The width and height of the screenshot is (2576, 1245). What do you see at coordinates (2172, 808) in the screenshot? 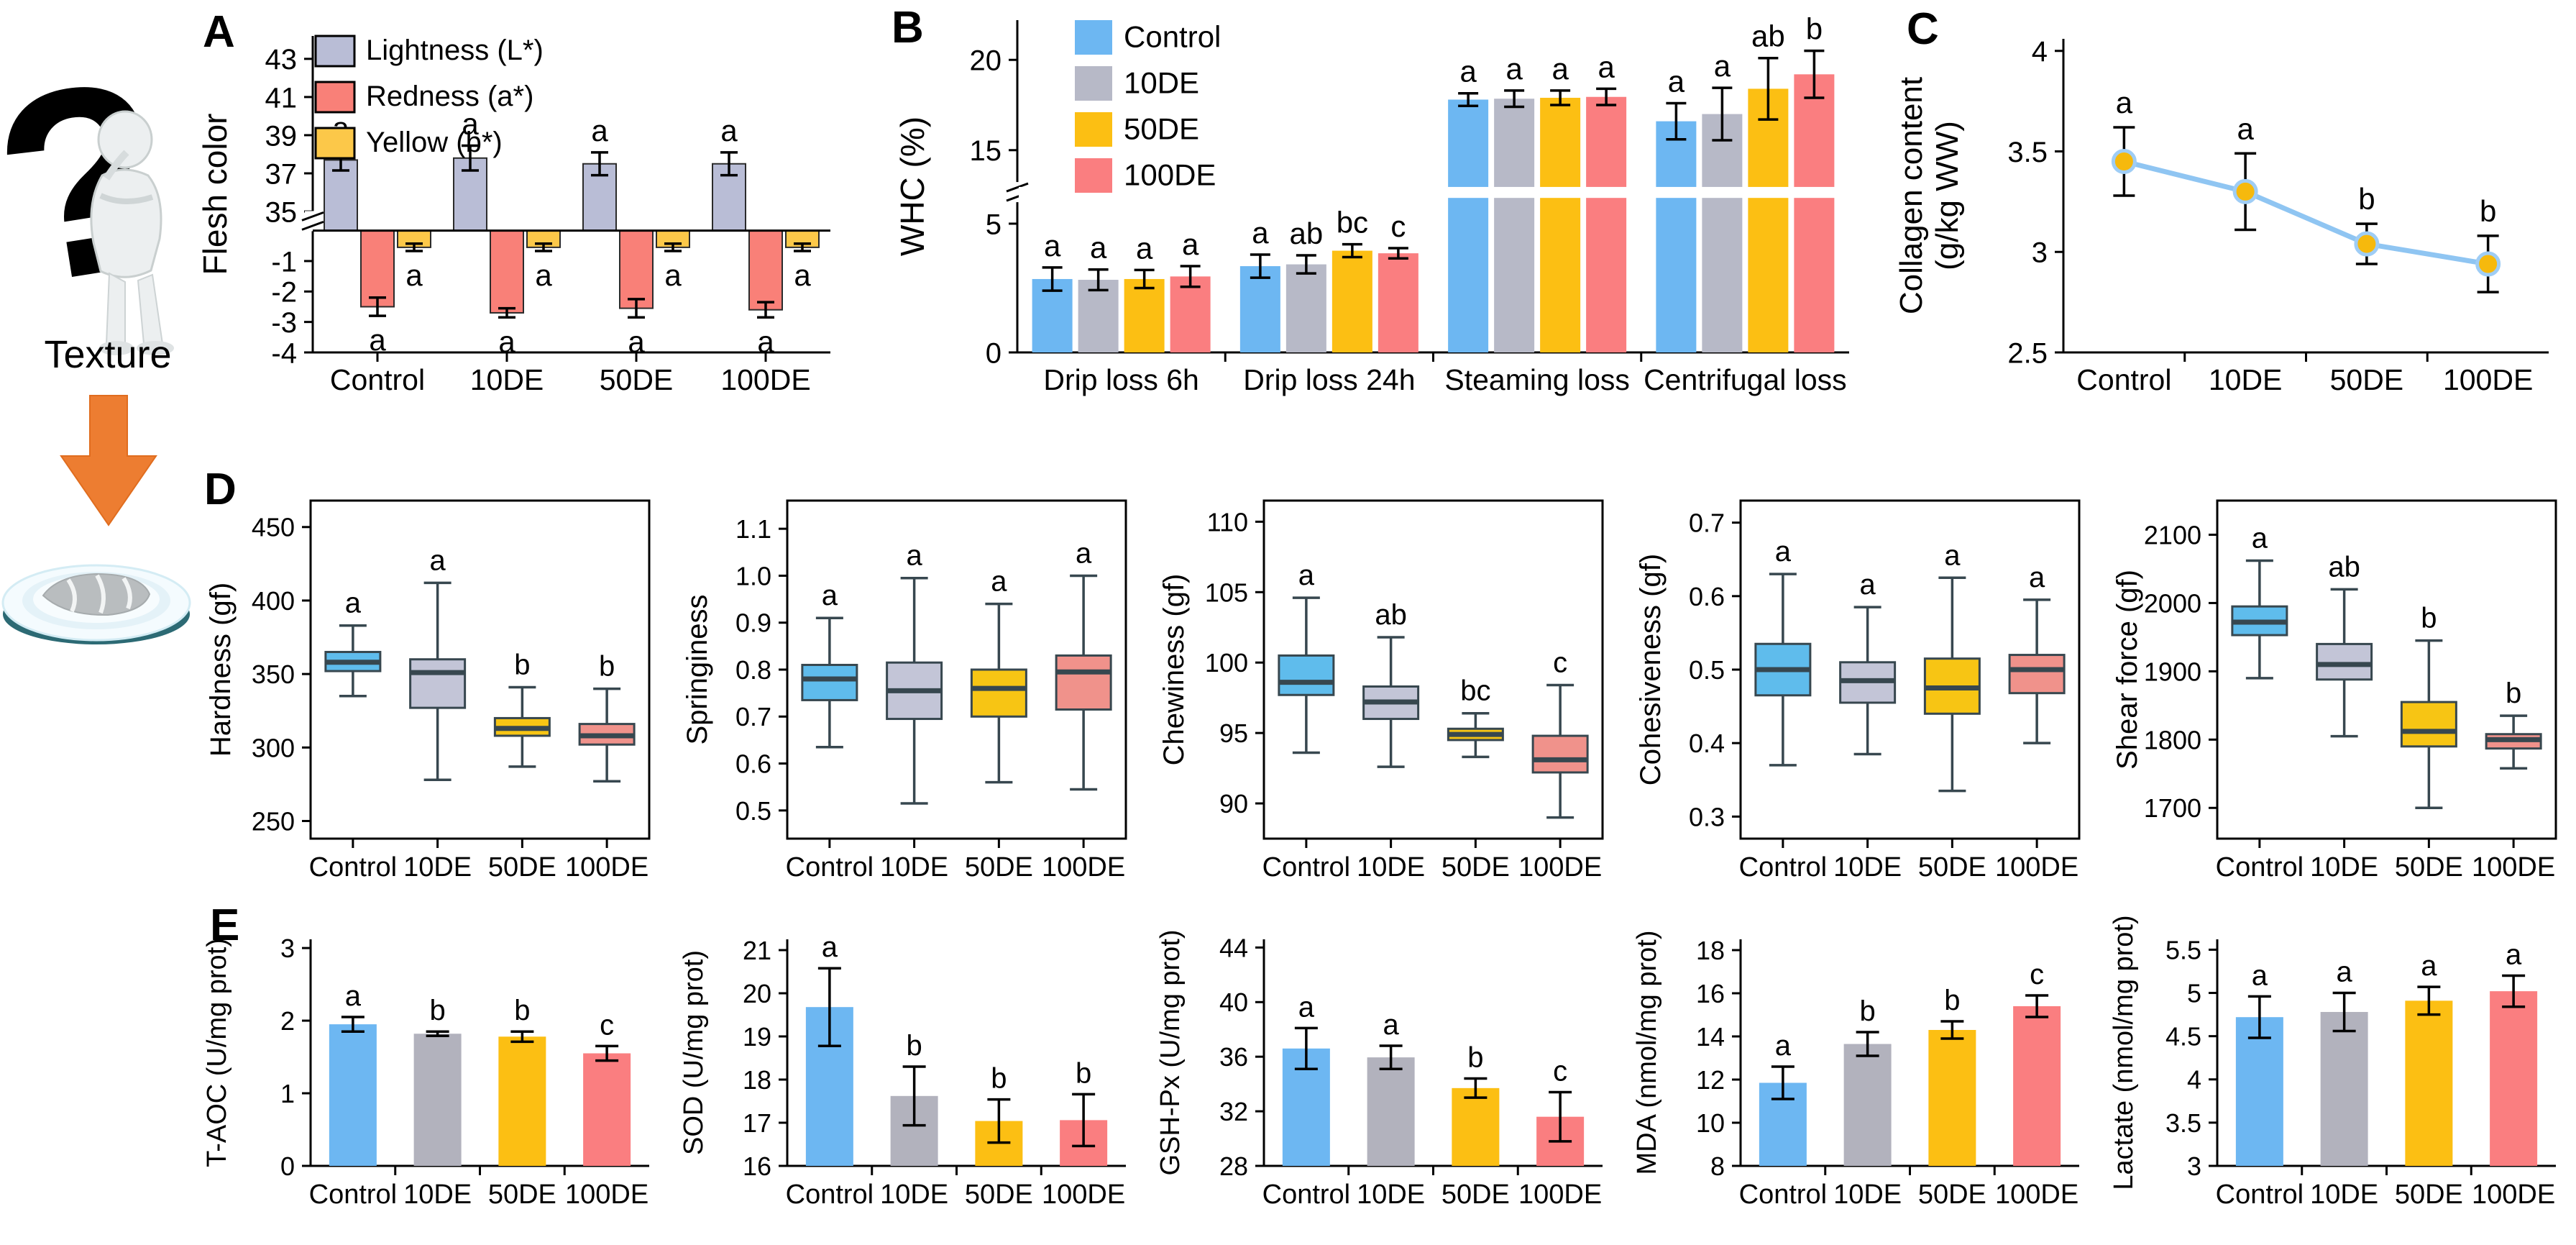
I see `svg-text: 1700` at bounding box center [2172, 808].